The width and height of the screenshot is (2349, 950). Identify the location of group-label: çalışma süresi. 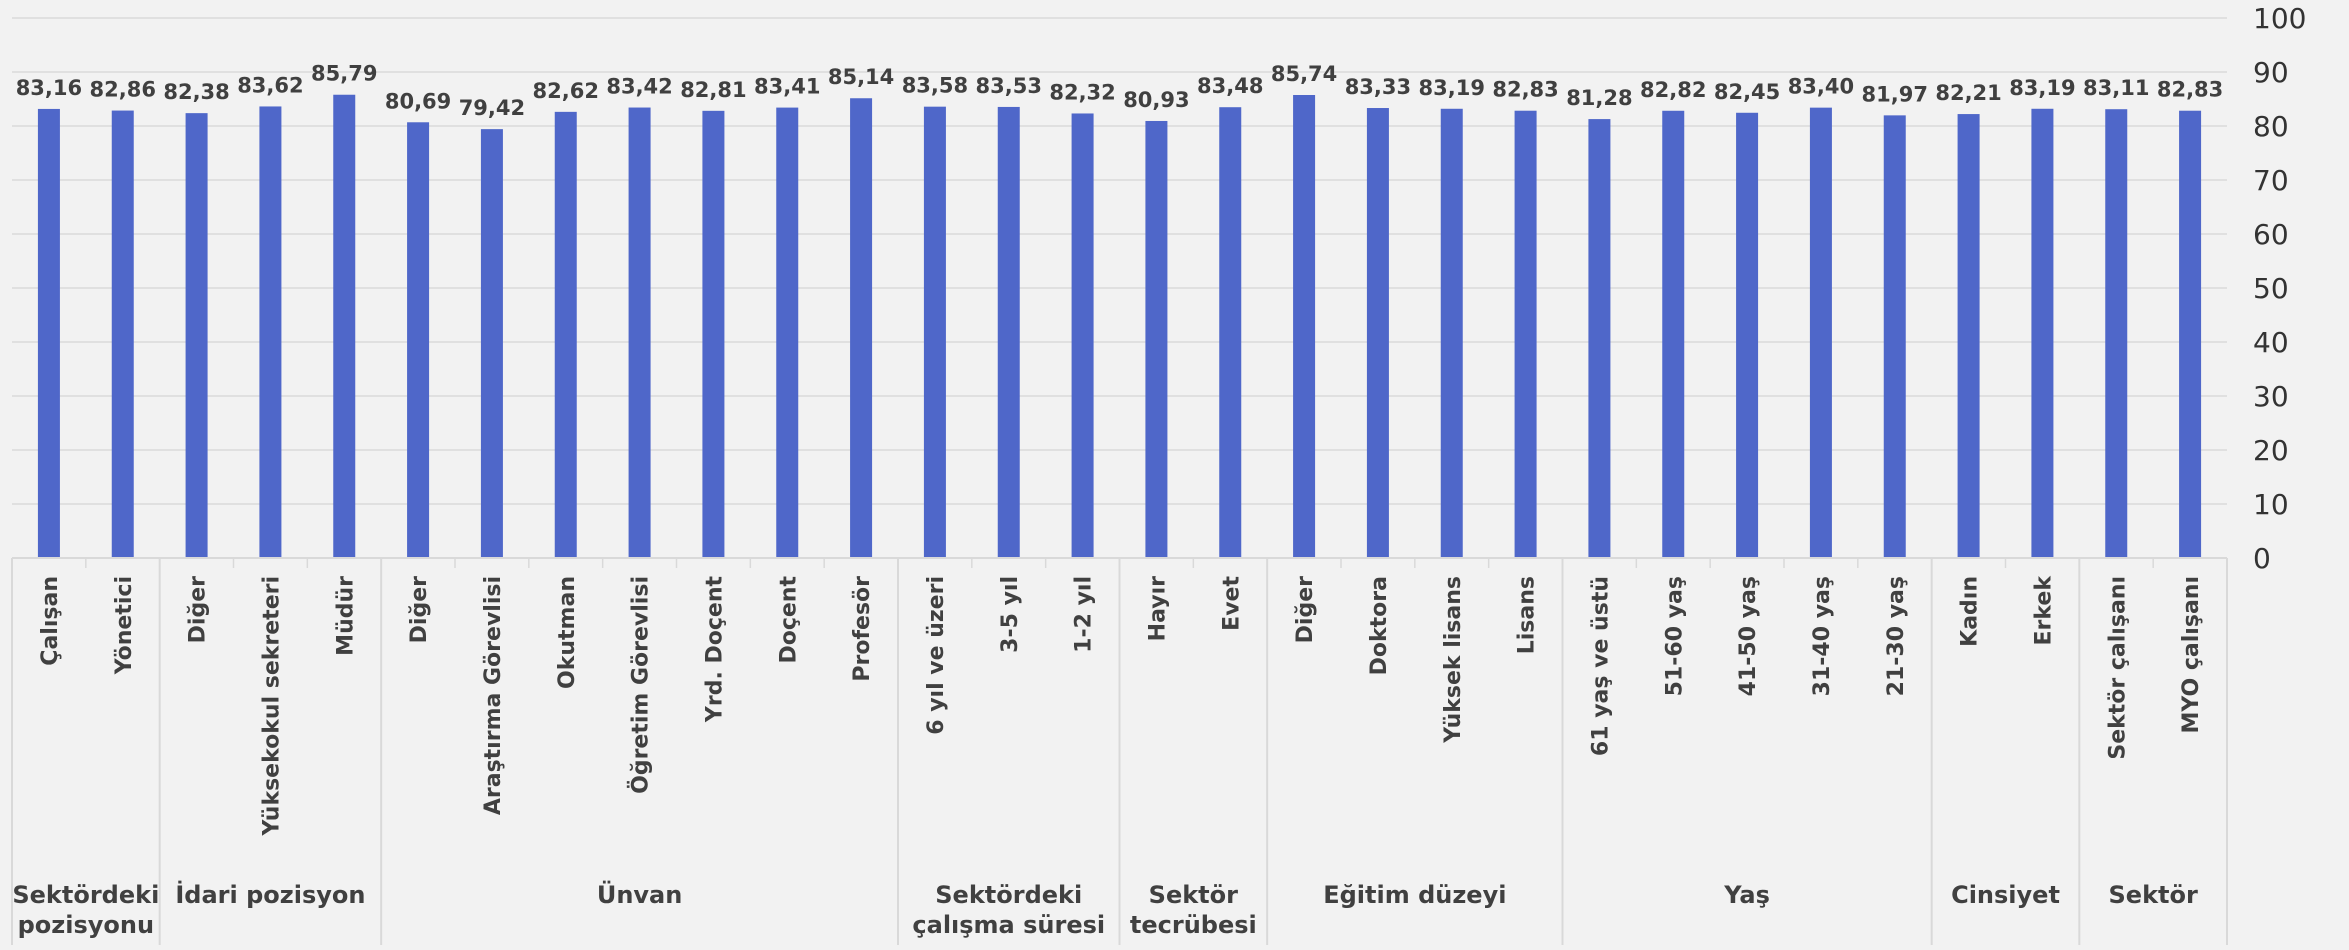
(1008, 925).